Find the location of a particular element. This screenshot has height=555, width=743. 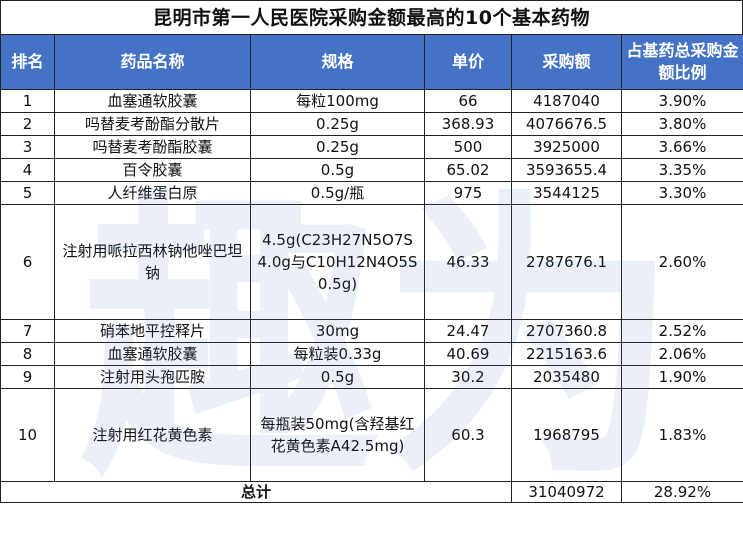

total-amount: 31040972 is located at coordinates (566, 492).